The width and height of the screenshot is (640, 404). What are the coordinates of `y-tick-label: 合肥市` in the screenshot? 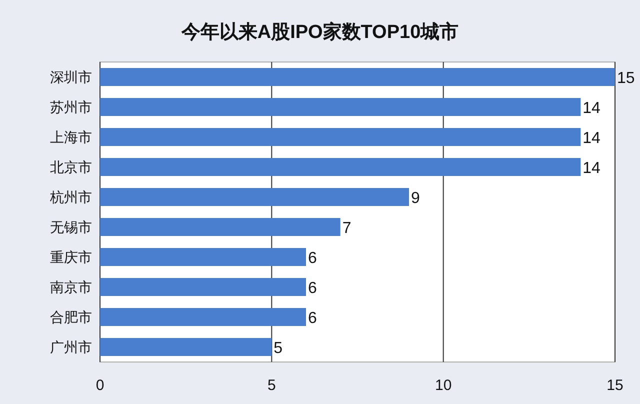 It's located at (71, 317).